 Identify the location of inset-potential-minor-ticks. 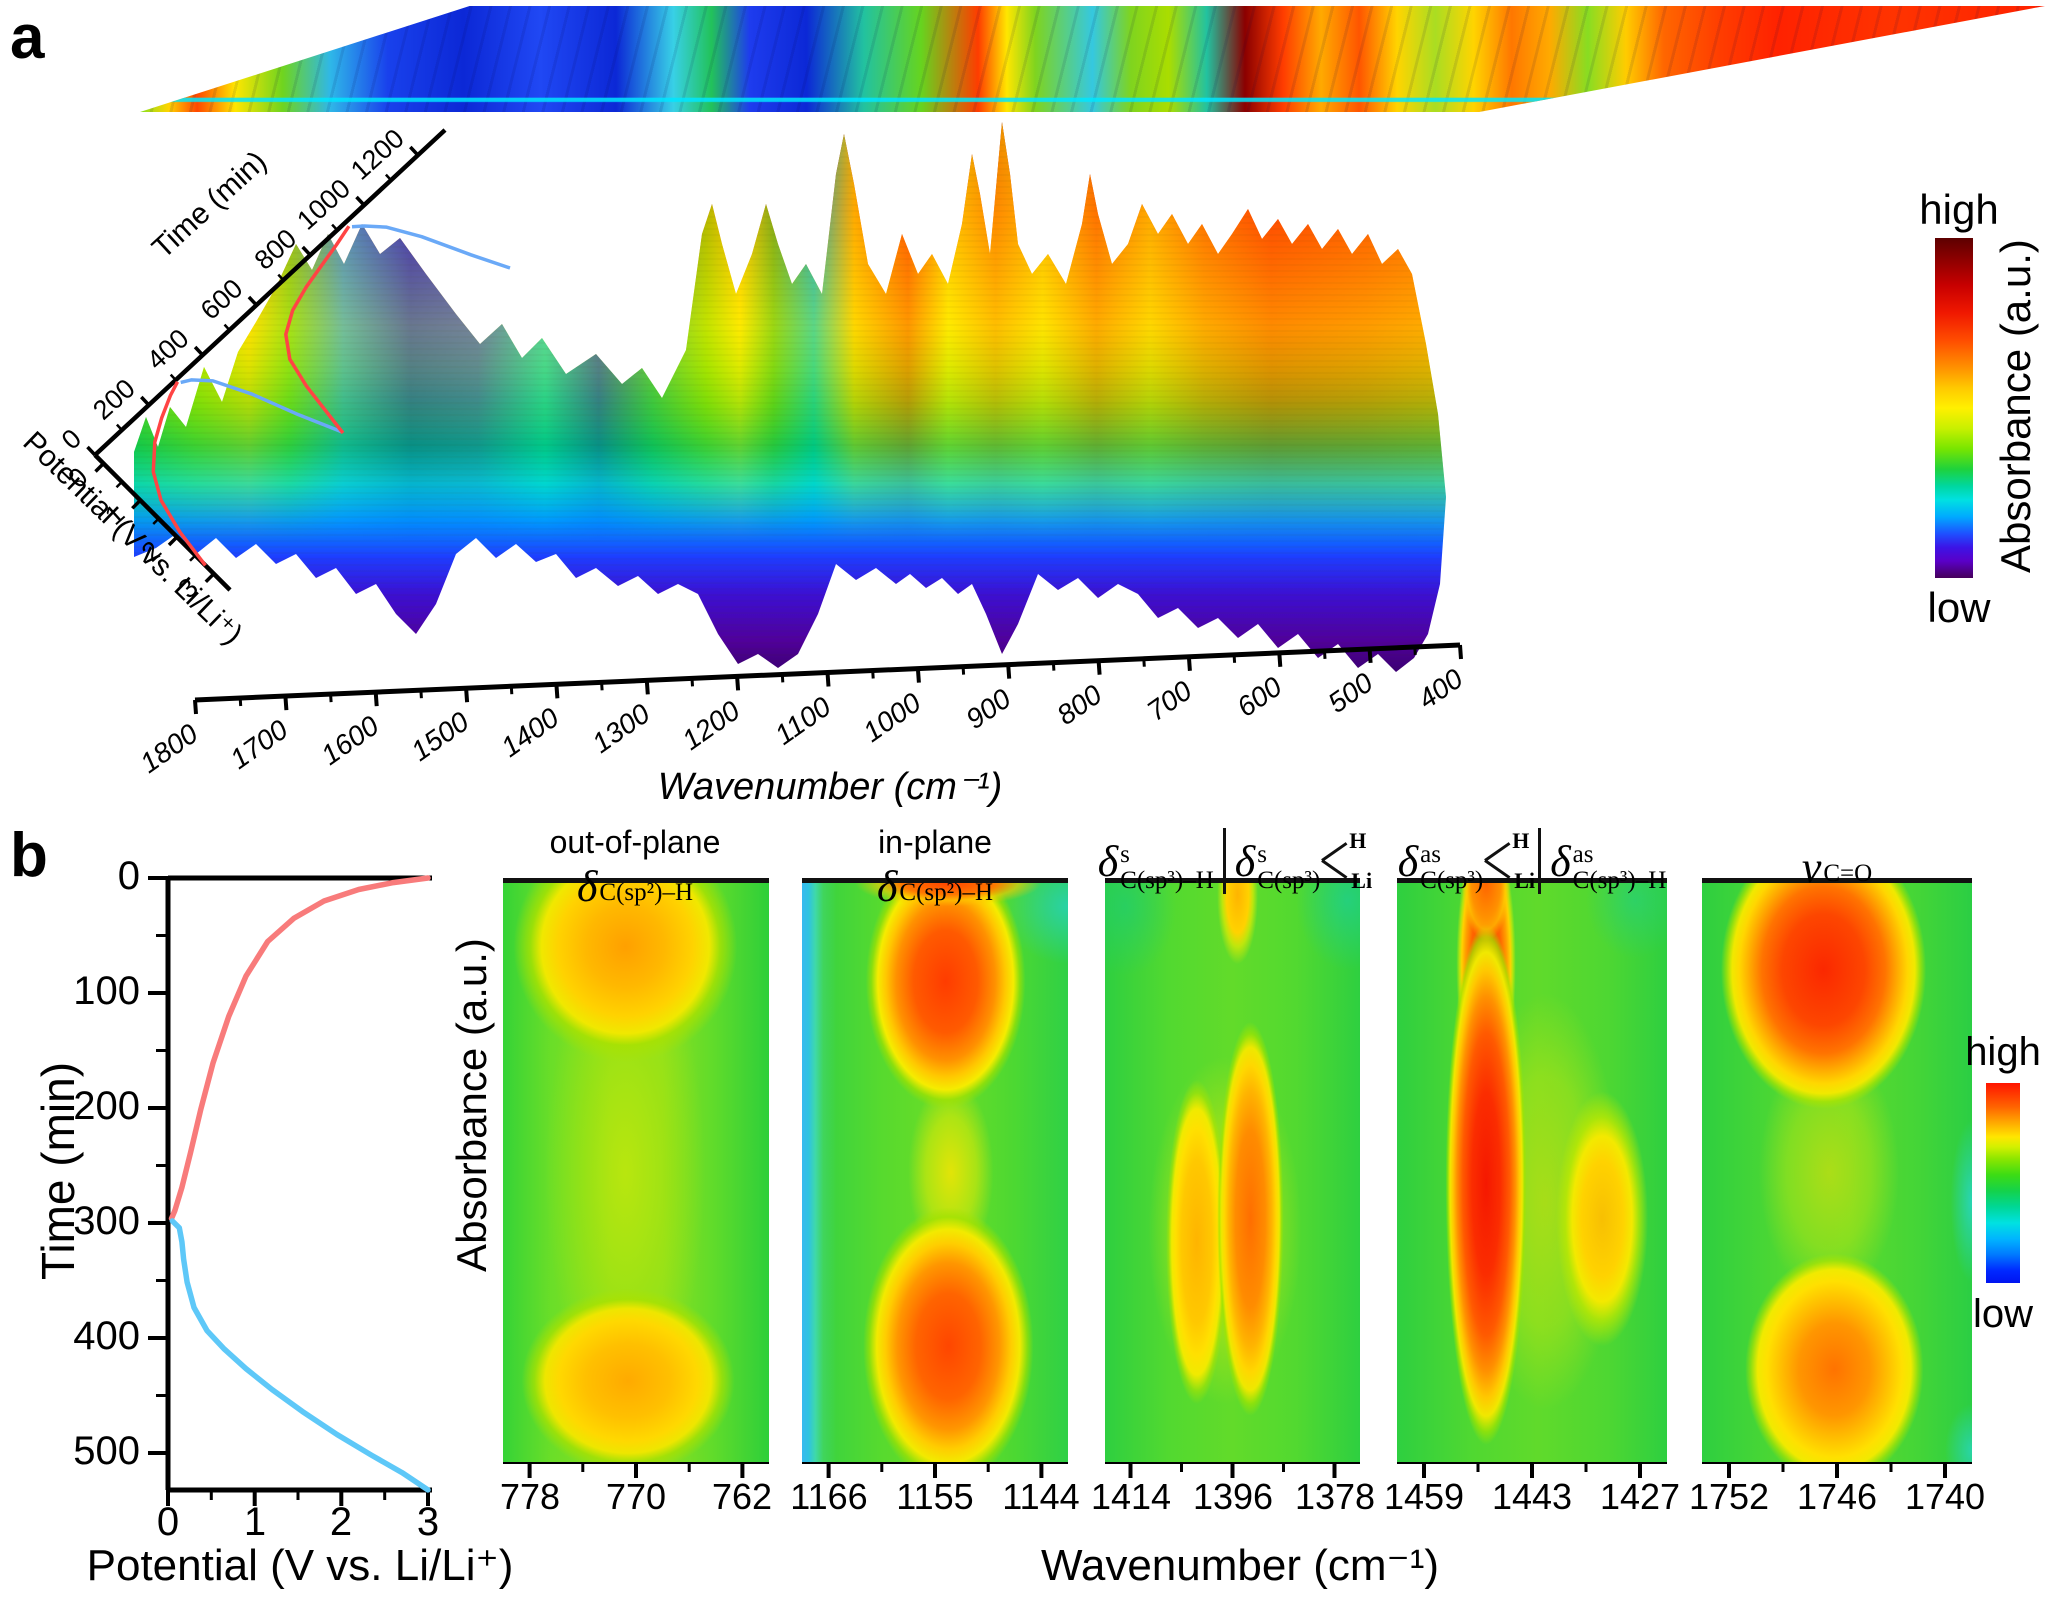
(156, 521).